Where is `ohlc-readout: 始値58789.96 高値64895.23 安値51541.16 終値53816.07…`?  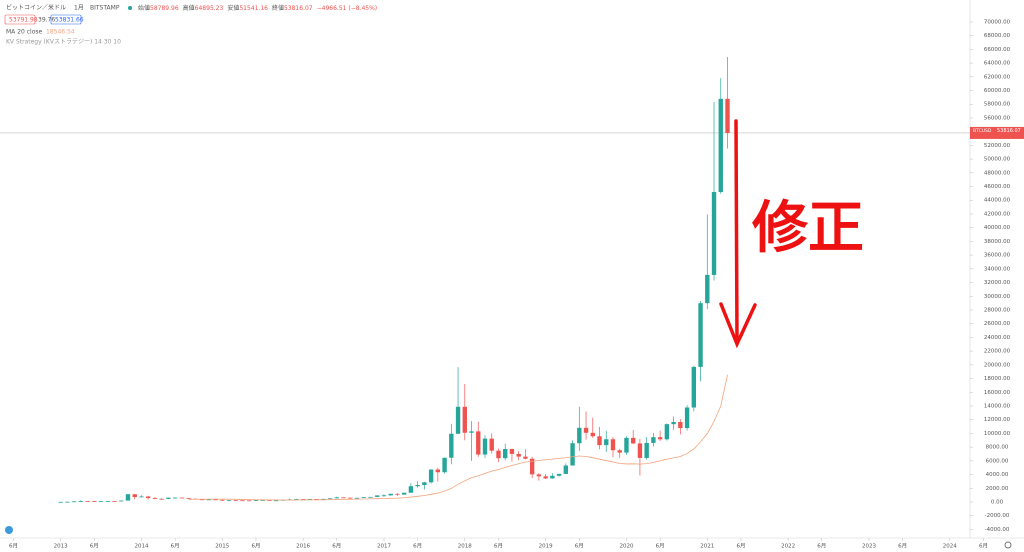 ohlc-readout: 始値58789.96 高値64895.23 安値51541.16 終値53816.07… is located at coordinates (257, 8).